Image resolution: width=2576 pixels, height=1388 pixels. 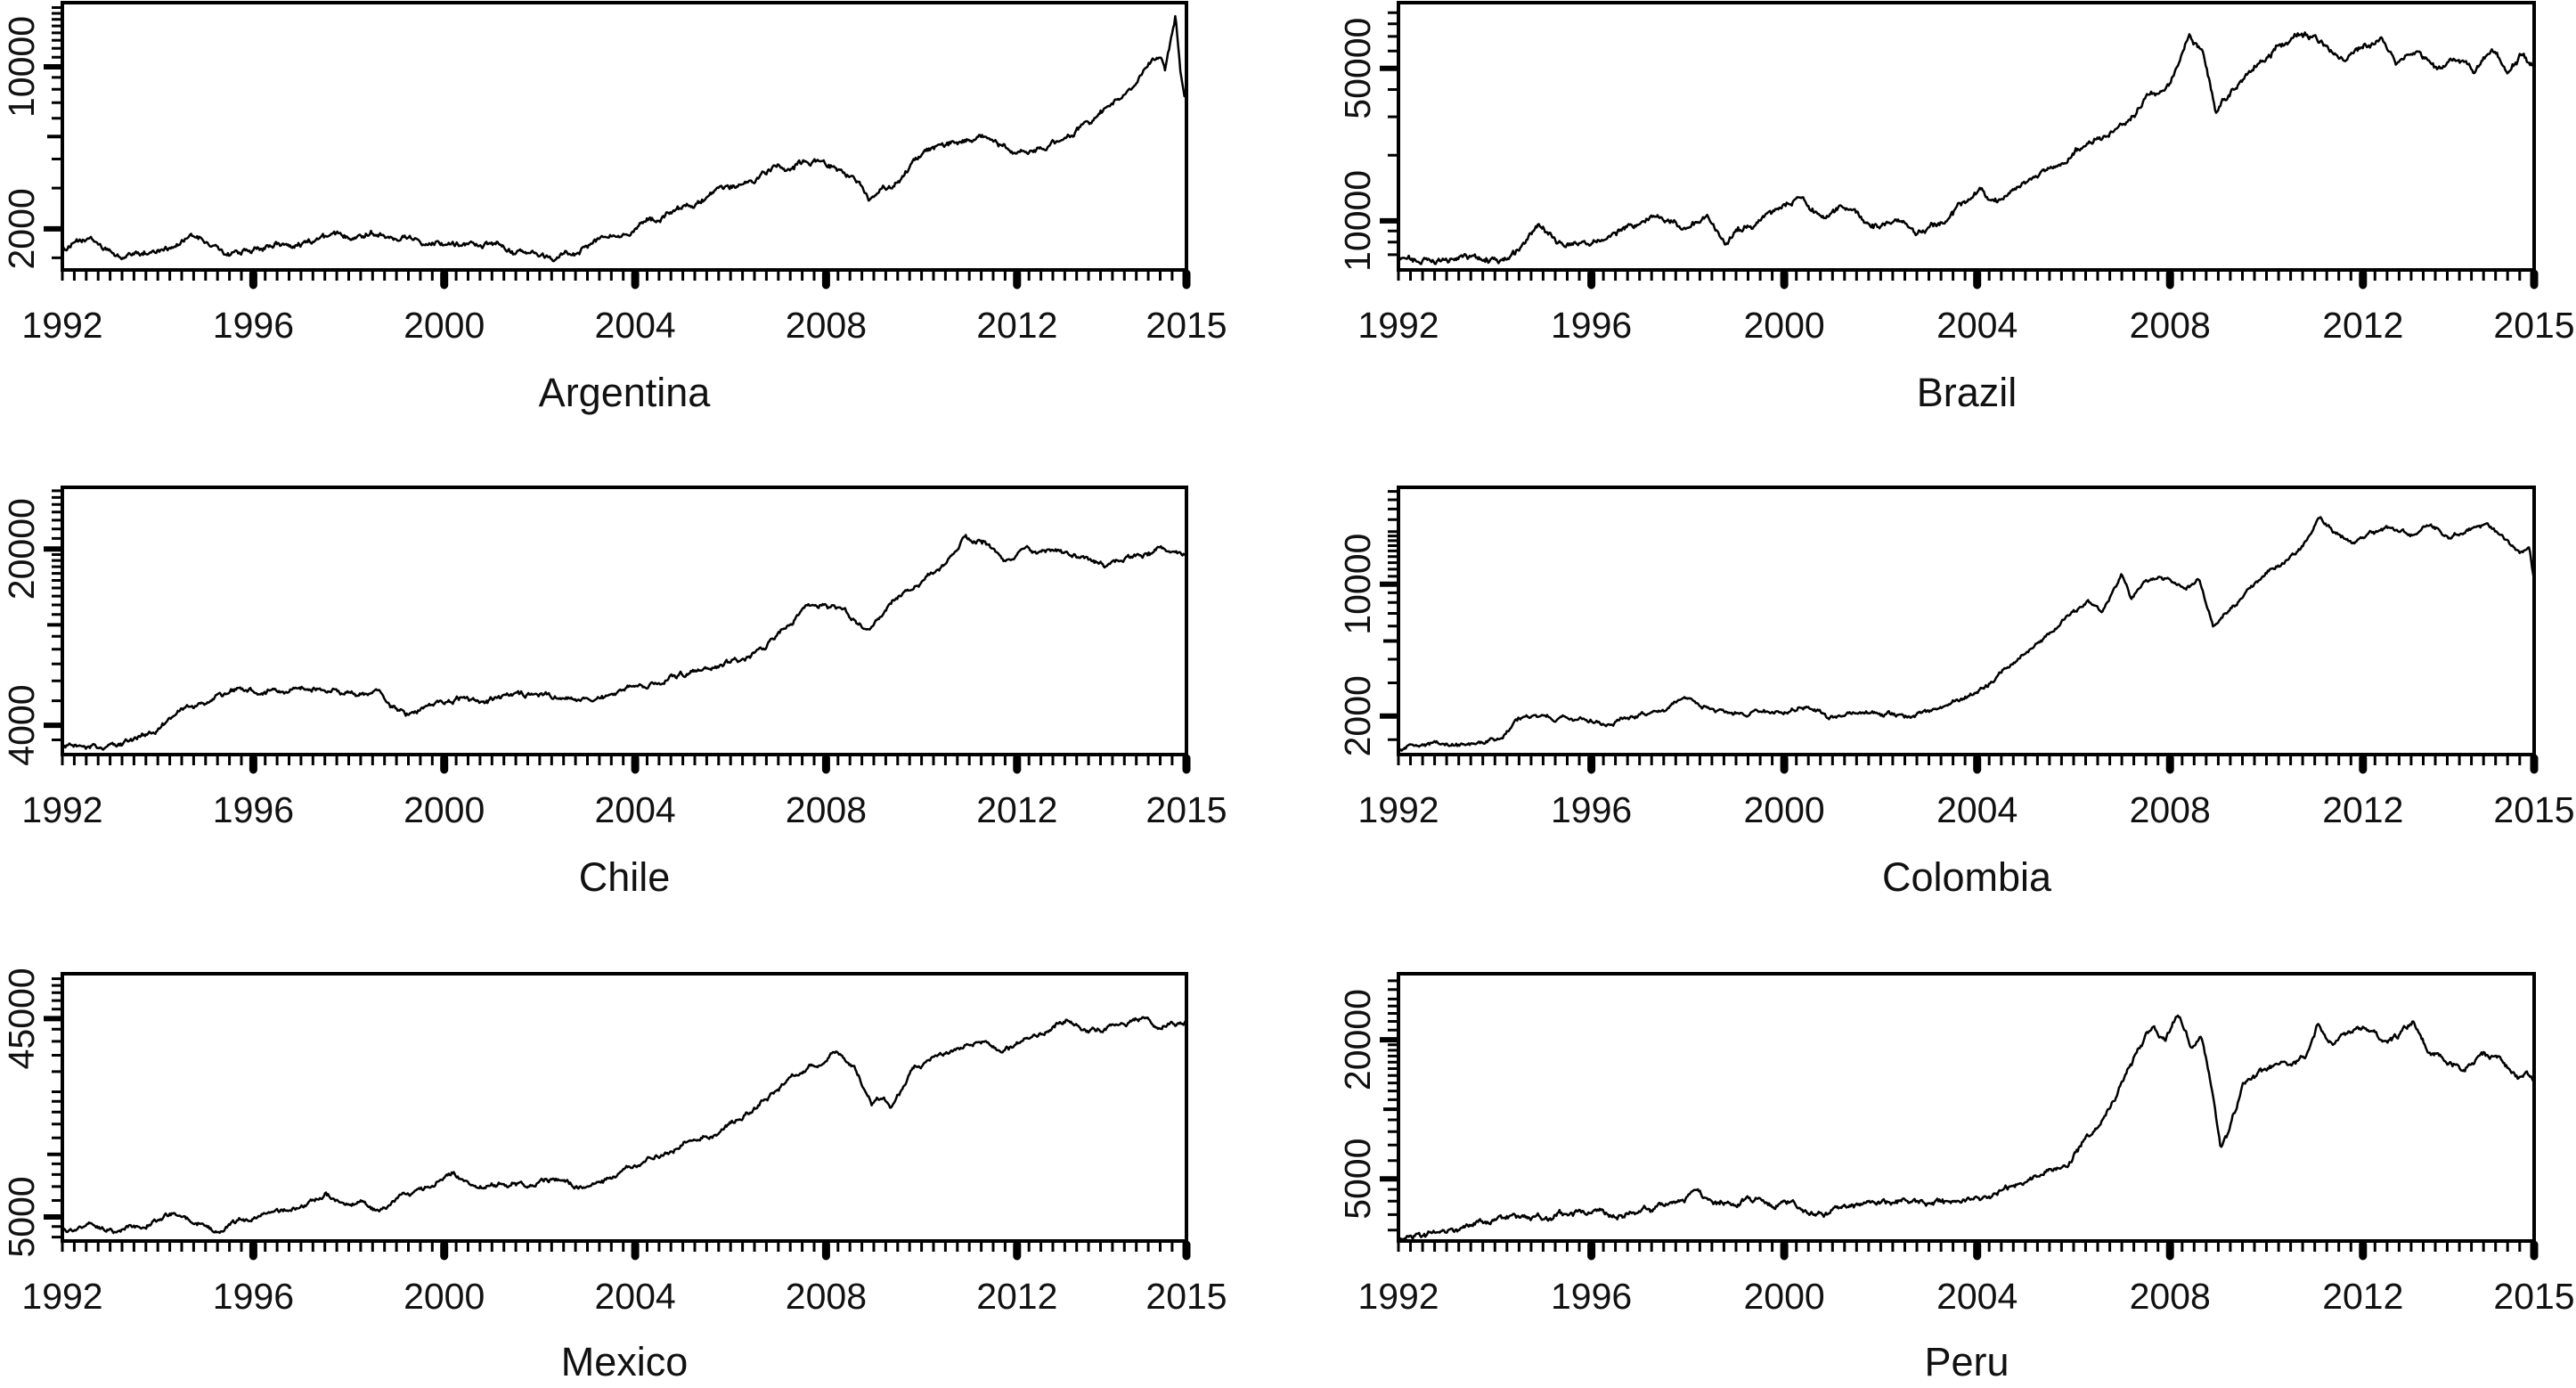 I want to click on panel-colombia: 1992 1996 2000 2004 2008 2012 2015 2000 10000, so click(x=1956, y=658).